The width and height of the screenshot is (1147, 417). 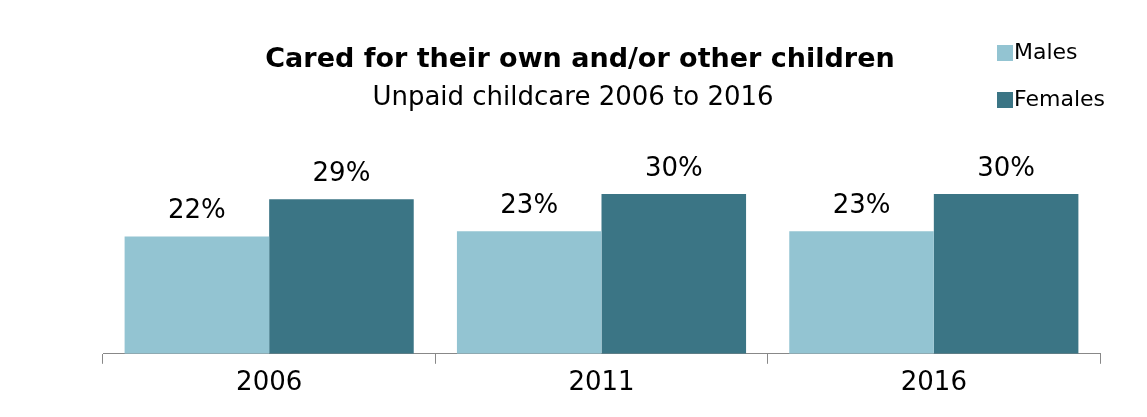 What do you see at coordinates (269, 381) in the screenshot?
I see `x-tick-label: 2006` at bounding box center [269, 381].